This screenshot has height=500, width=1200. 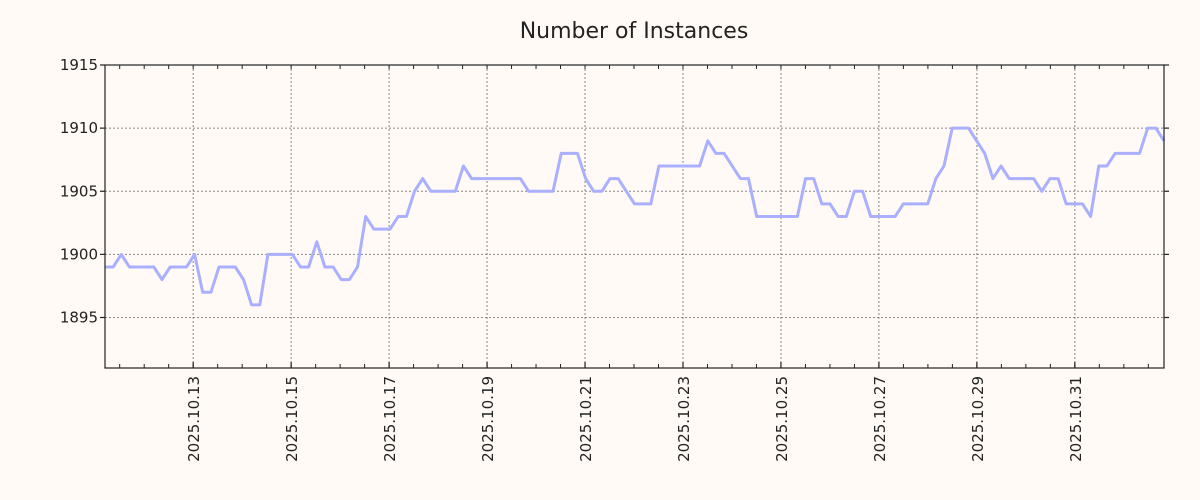 What do you see at coordinates (79, 191) in the screenshot?
I see `y-tick-label: 1905` at bounding box center [79, 191].